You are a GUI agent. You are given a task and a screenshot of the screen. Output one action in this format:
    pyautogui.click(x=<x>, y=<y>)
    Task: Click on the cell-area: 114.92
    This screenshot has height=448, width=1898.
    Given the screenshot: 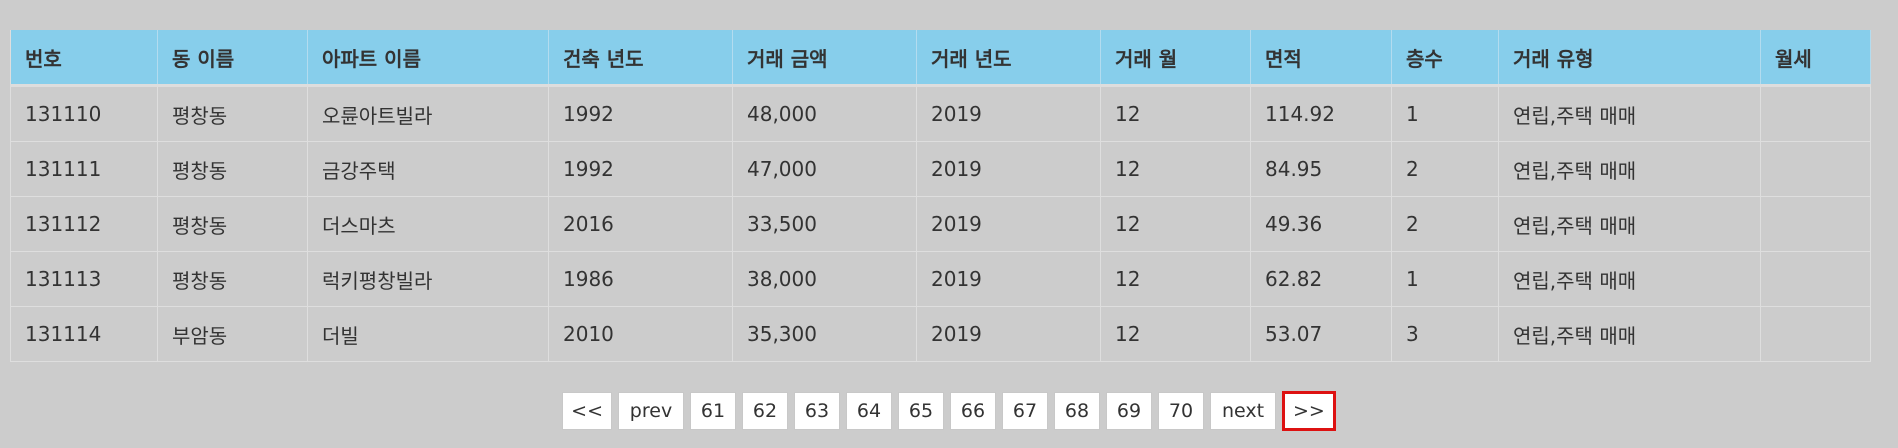 What is the action you would take?
    pyautogui.click(x=1321, y=113)
    